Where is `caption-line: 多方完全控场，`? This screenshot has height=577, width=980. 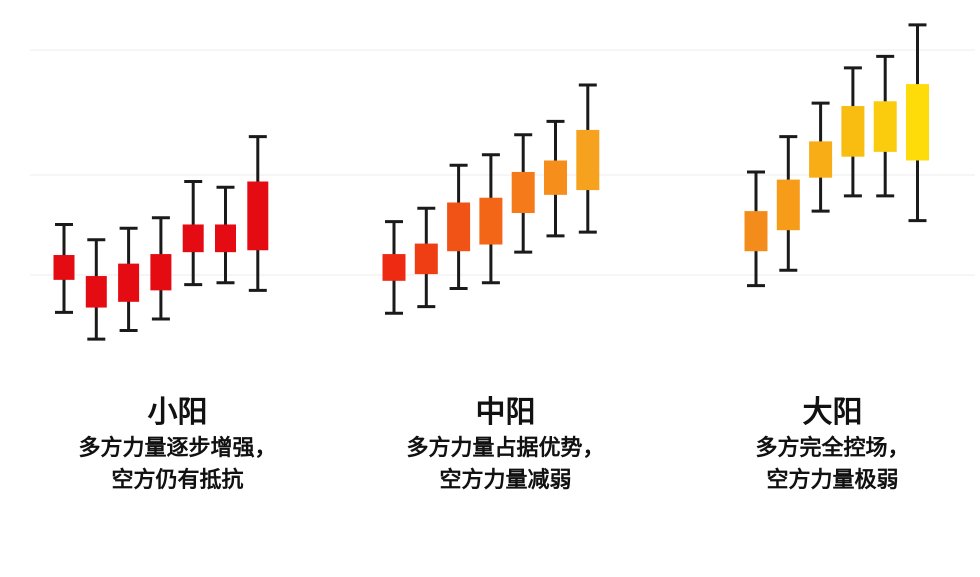 caption-line: 多方完全控场， is located at coordinates (832, 448).